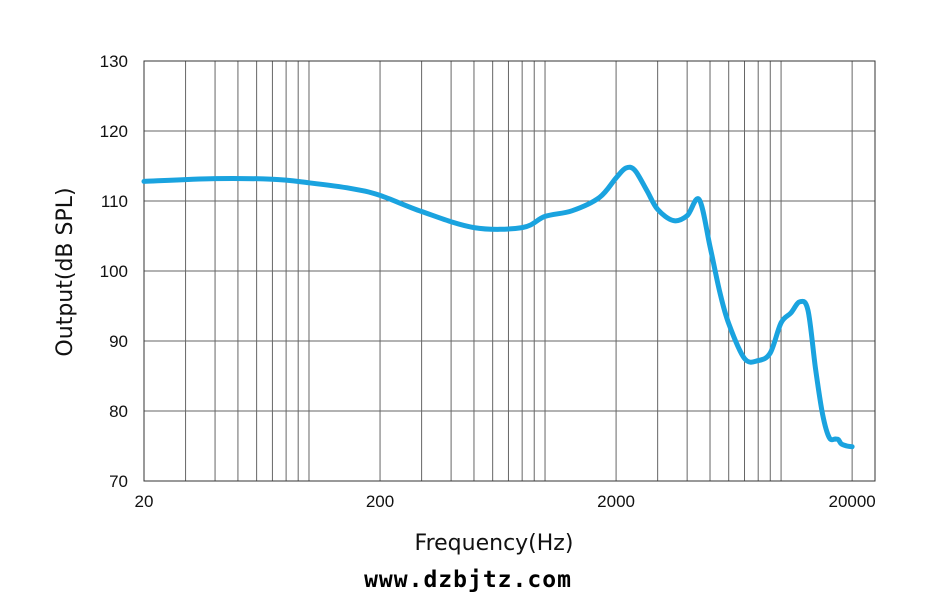 The height and width of the screenshot is (603, 941). I want to click on watermark-text: www.dzbjtz.com, so click(468, 580).